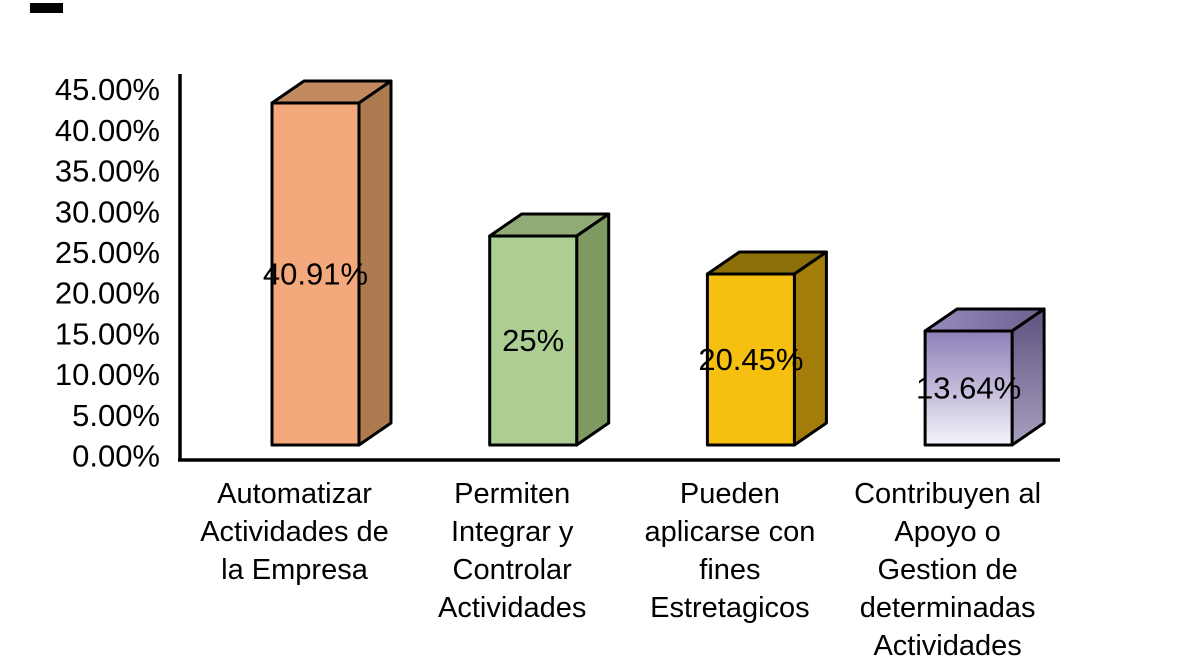 The width and height of the screenshot is (1198, 670). I want to click on y-axis-tick-label: 20.00%, so click(107, 293).